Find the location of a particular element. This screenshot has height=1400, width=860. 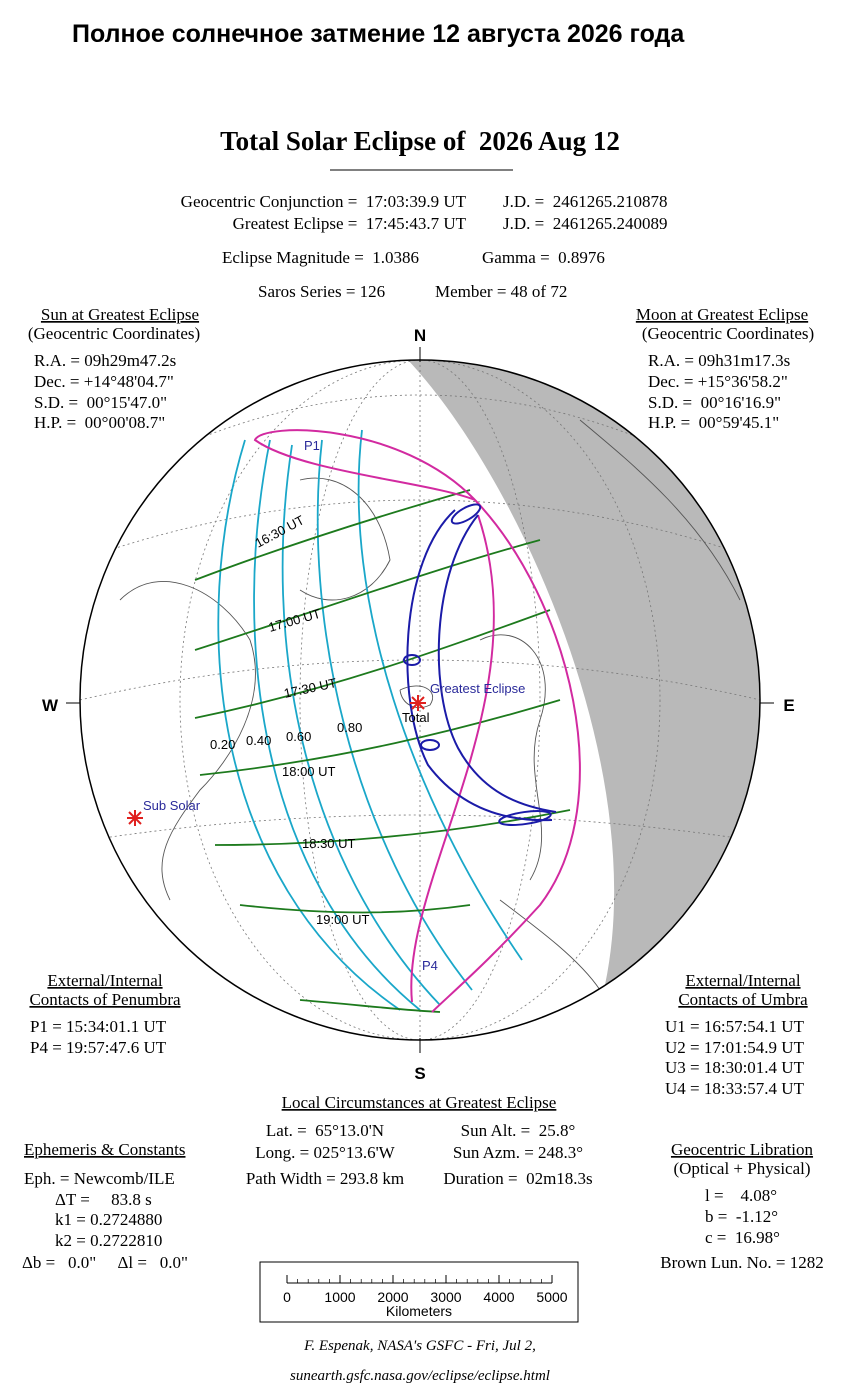

sun-subtitle: (Geocentric Coordinates) is located at coordinates (114, 333).